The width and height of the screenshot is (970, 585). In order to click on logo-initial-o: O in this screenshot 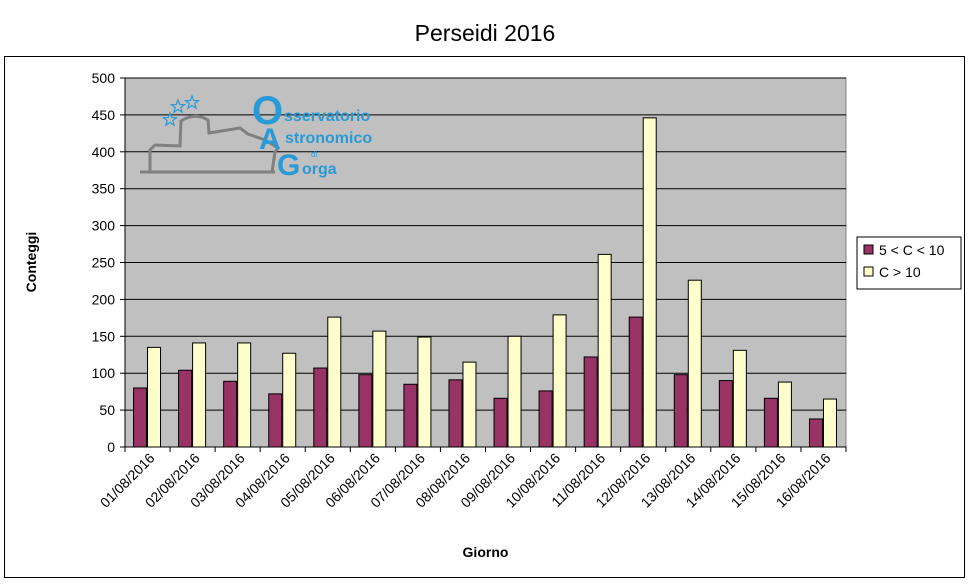, I will do `click(267, 111)`.